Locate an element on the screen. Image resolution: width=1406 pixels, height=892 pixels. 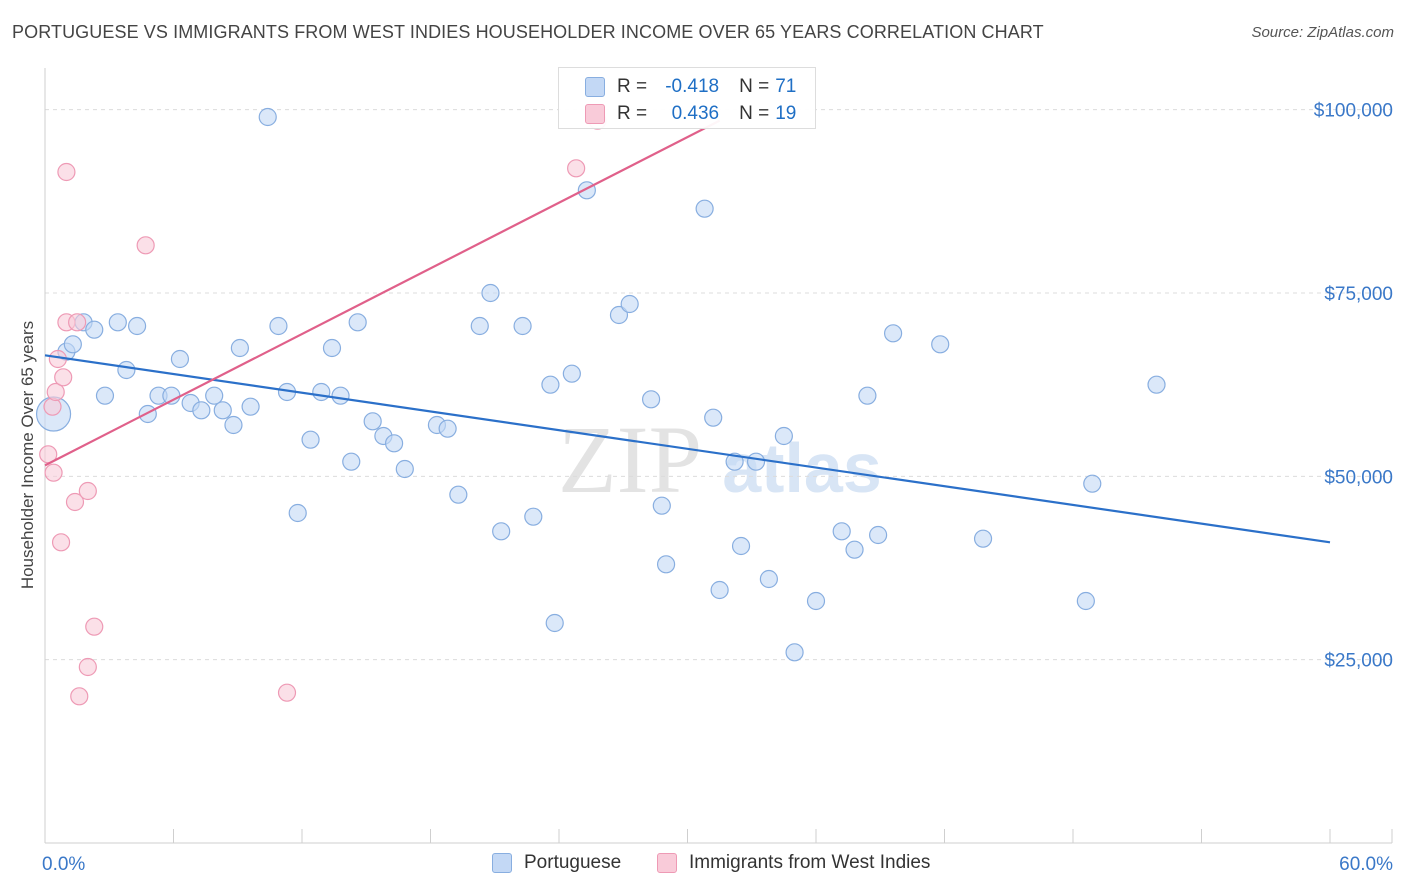
watermark-atlas: atlas is located at coordinates (802, 468).